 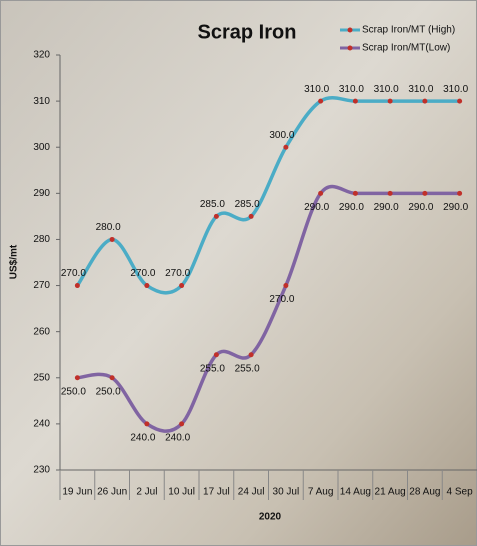 I want to click on y-tick-label: 270, so click(x=41, y=285).